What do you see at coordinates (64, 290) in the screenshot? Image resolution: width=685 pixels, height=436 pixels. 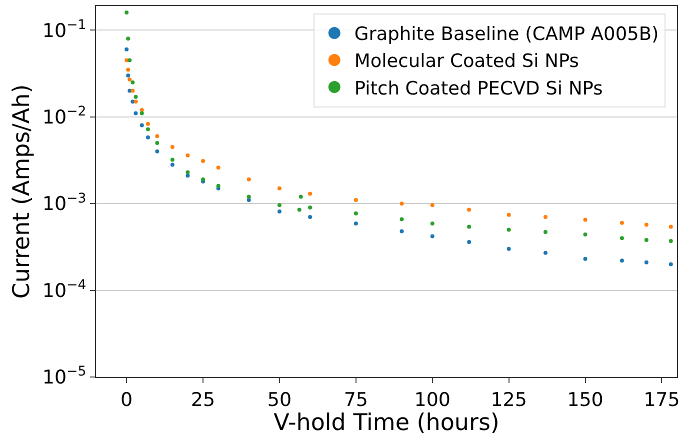 I see `y-tick-label: 10$^{−4}$` at bounding box center [64, 290].